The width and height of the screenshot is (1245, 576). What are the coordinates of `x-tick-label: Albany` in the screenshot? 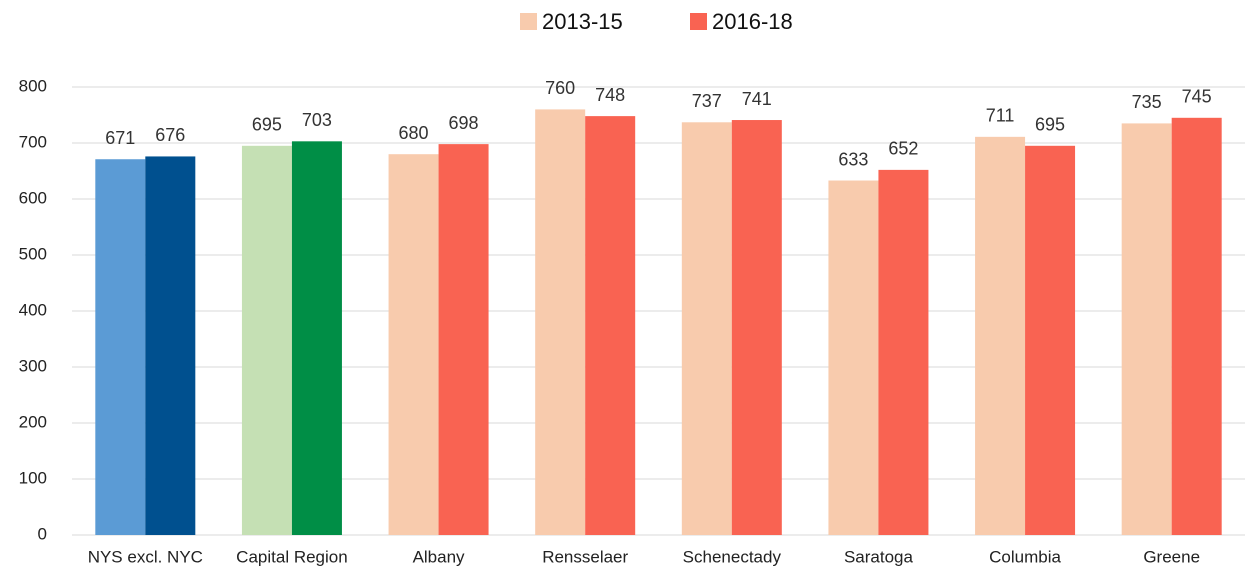 It's located at (439, 556).